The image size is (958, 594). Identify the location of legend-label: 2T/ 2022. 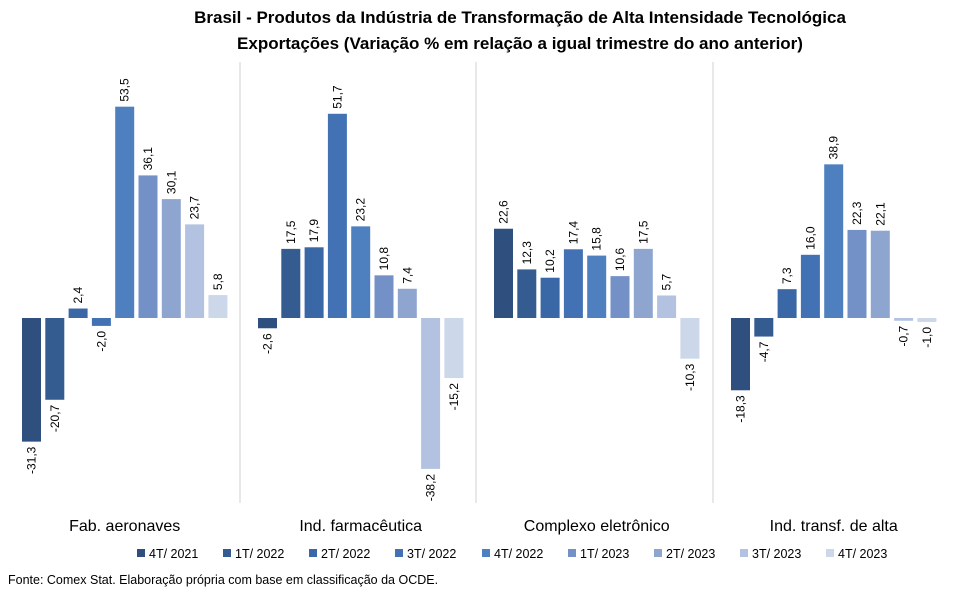
(345, 554).